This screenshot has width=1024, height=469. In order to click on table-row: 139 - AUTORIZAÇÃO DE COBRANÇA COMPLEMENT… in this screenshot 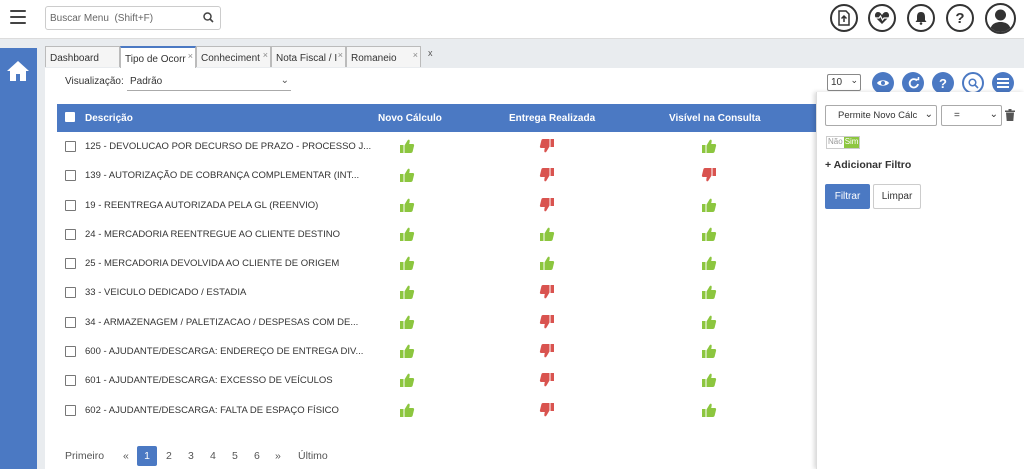, I will do `click(437, 175)`.